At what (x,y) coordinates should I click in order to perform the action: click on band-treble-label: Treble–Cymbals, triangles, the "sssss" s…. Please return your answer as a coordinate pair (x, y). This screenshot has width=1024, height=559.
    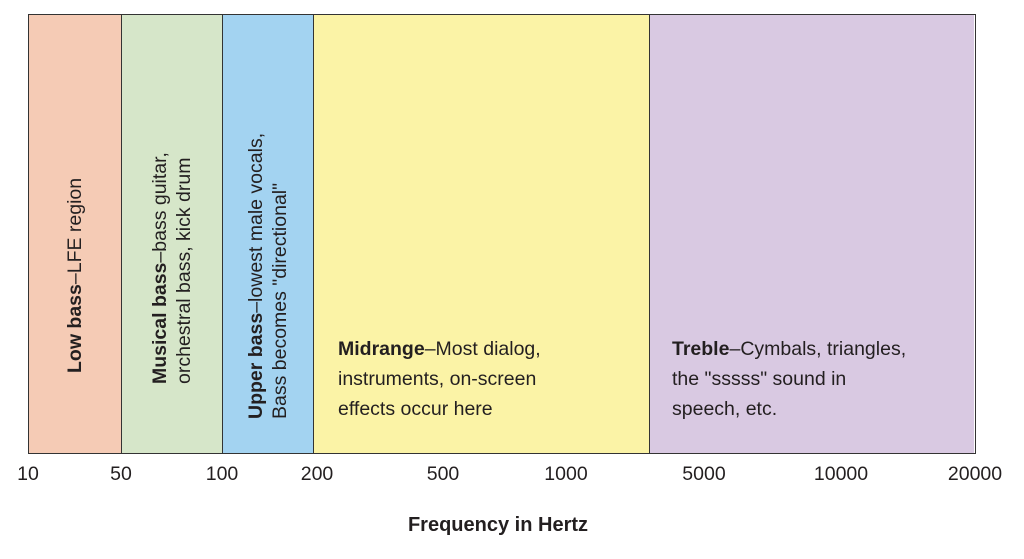
    Looking at the image, I should click on (789, 379).